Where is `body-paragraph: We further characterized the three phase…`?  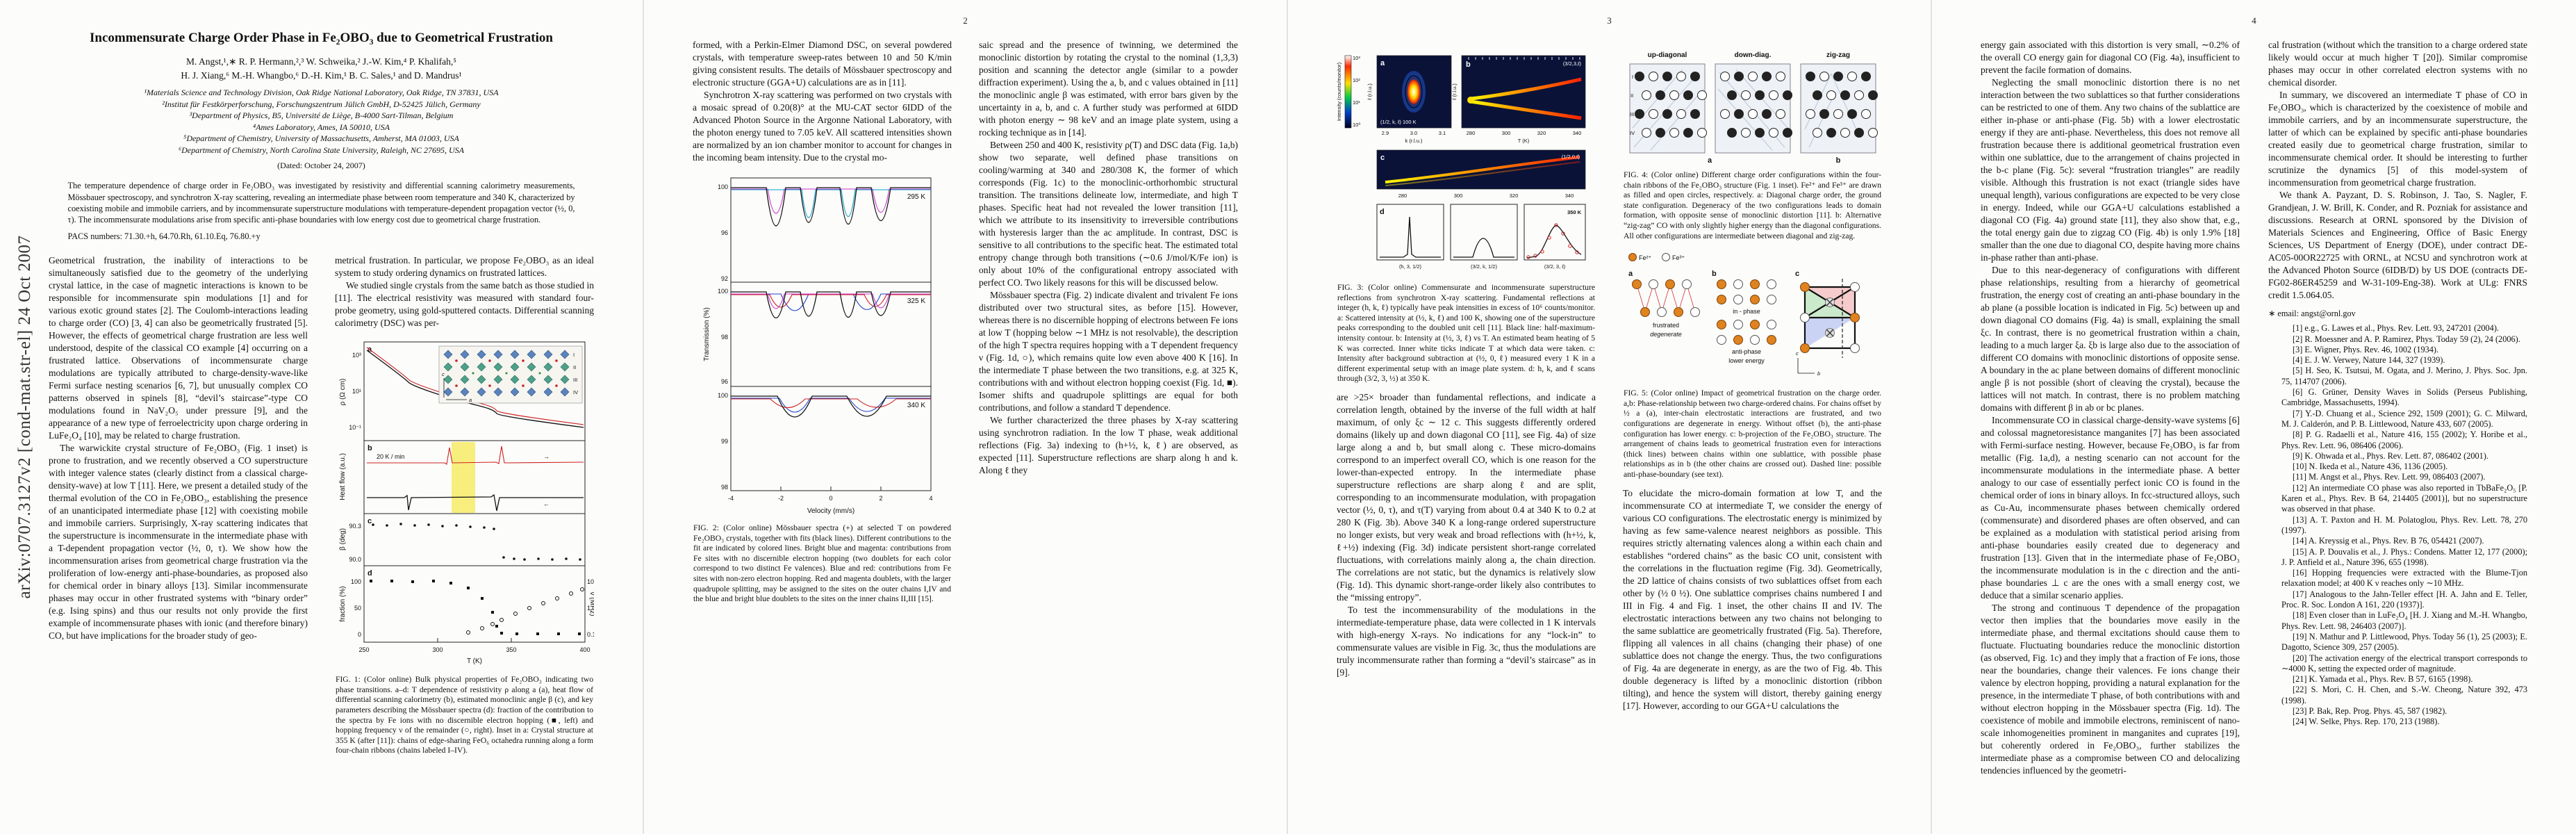
body-paragraph: We further characterized the three phase… is located at coordinates (1109, 445).